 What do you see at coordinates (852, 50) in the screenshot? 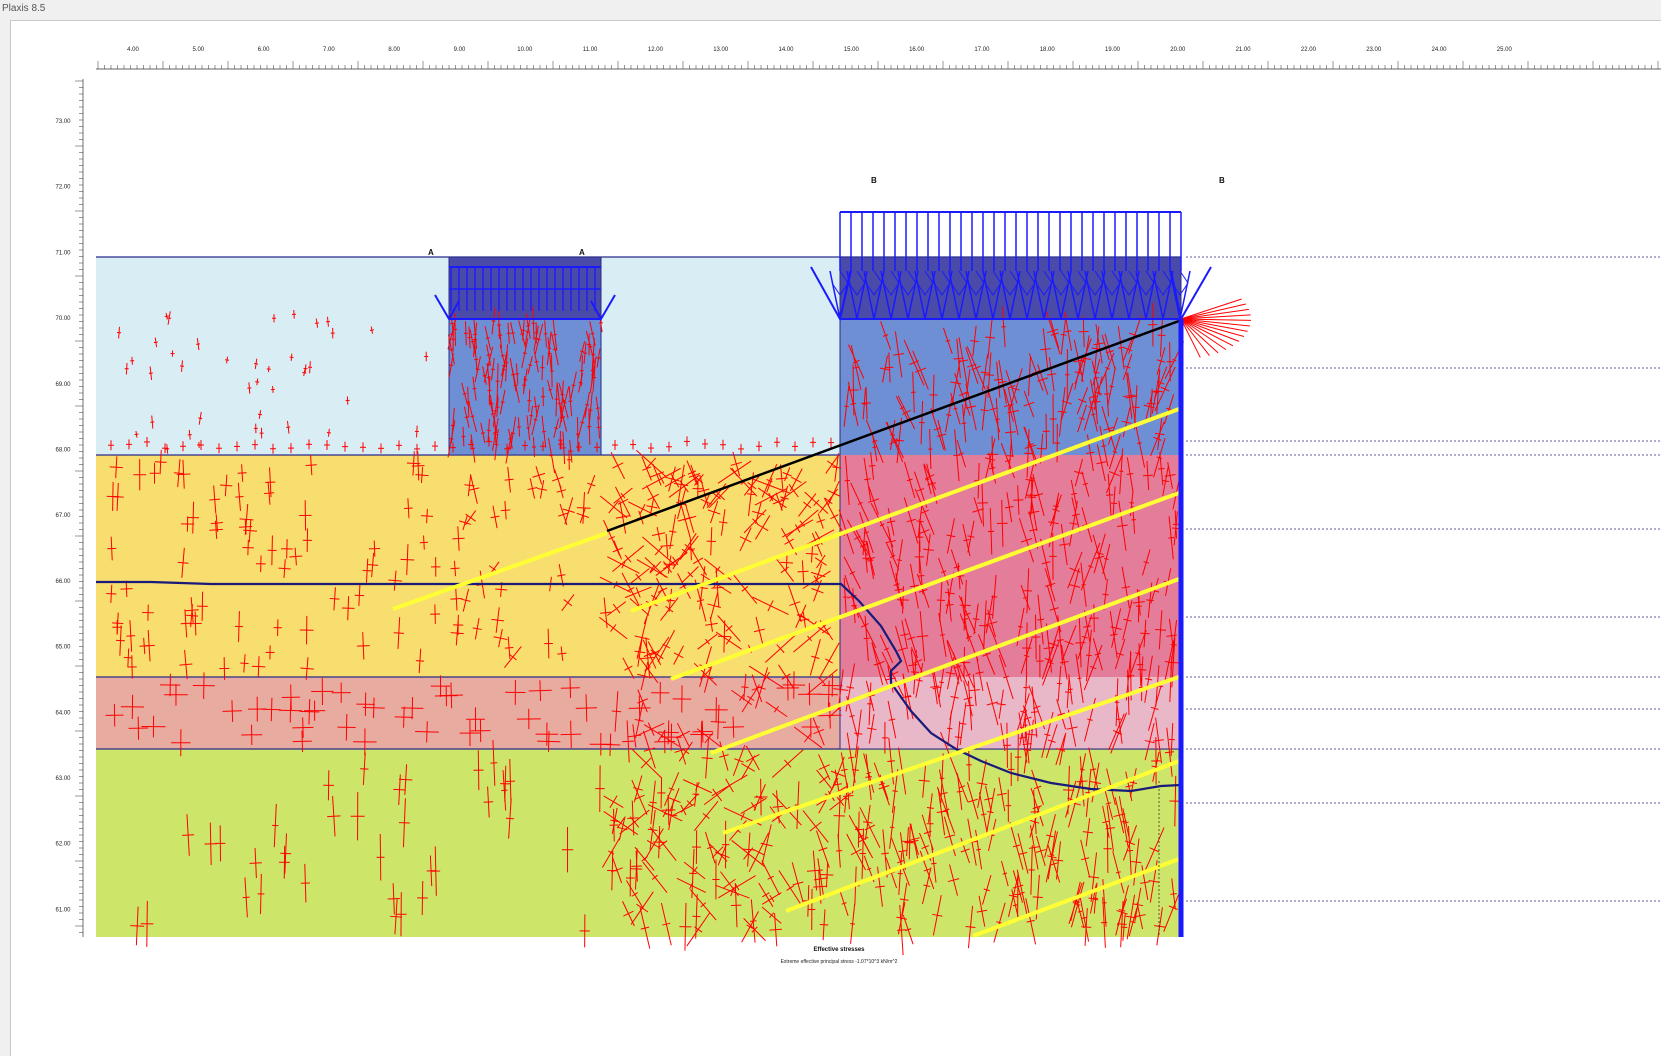
I see `x-tick-label: 15.00` at bounding box center [852, 50].